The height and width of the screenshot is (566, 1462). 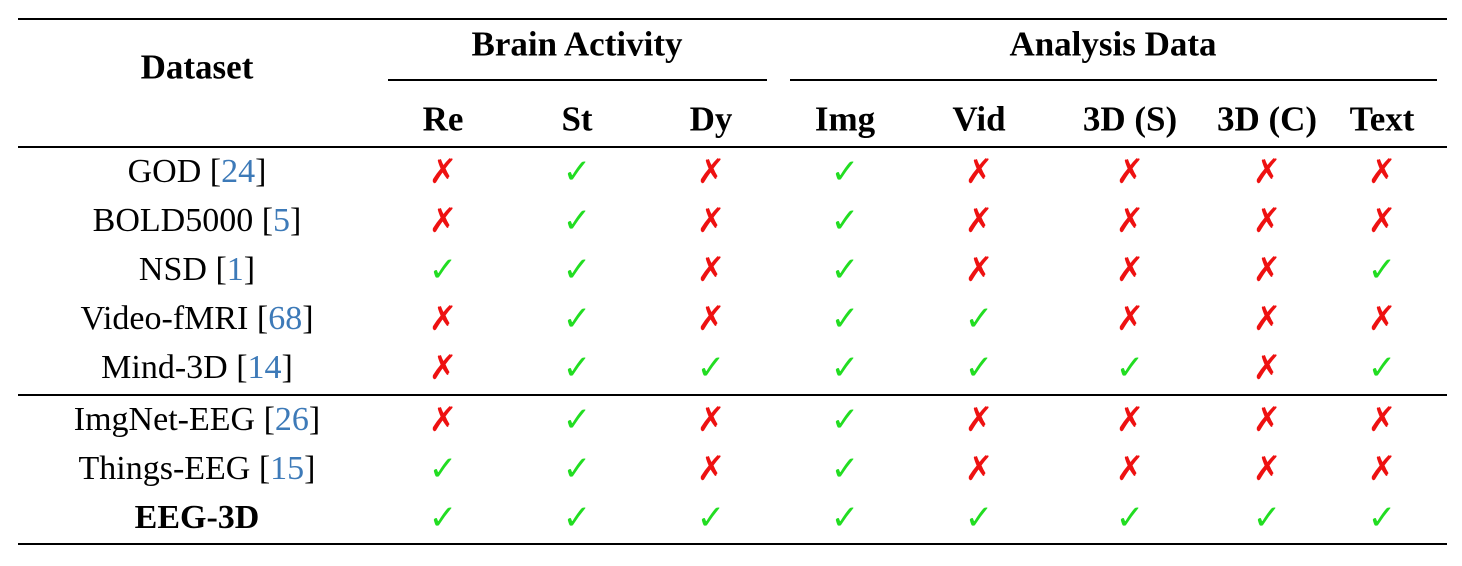 I want to click on brain-activity-underline, so click(x=577, y=80).